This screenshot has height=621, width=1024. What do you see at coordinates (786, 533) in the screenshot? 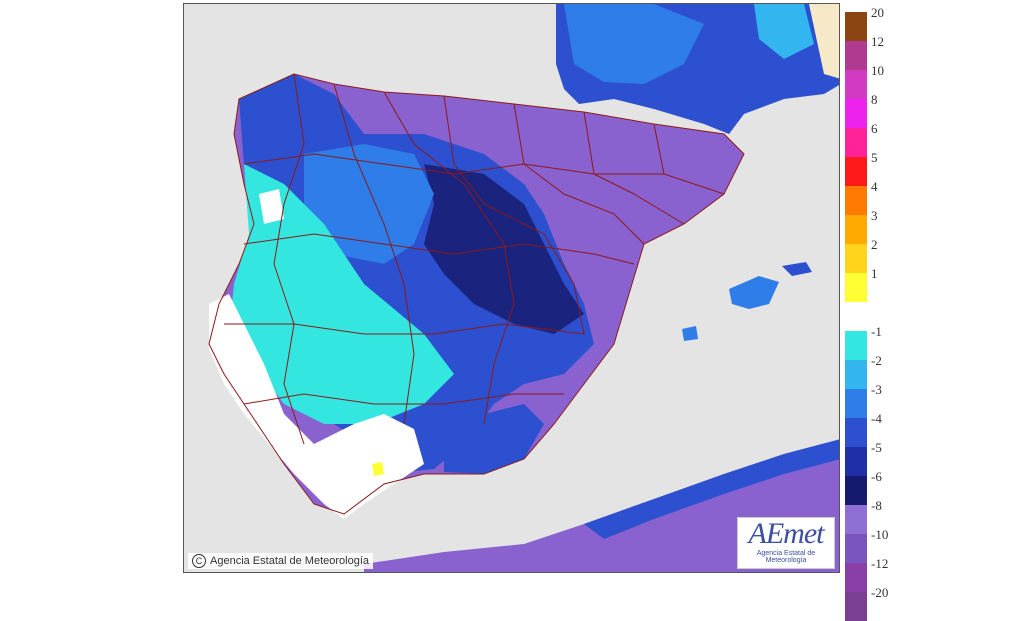
I see `logo-wordmark: AEmet` at bounding box center [786, 533].